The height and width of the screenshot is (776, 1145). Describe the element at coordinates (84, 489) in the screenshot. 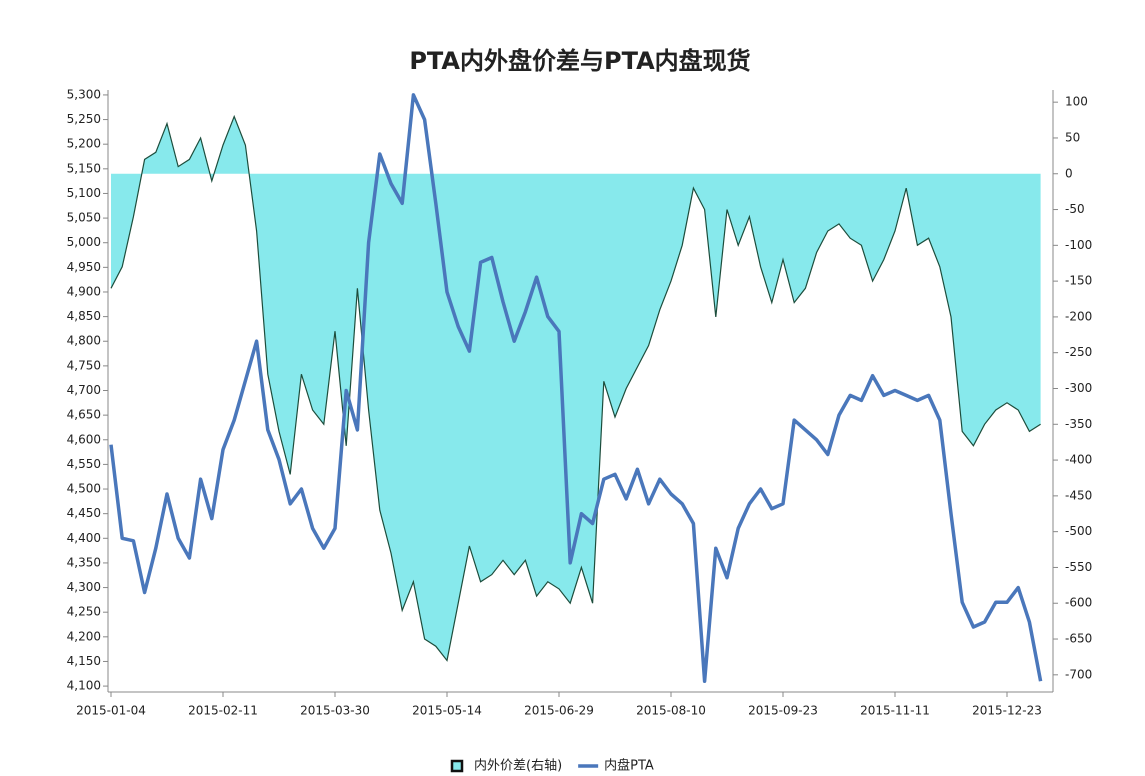

I see `y-tick-label: 4,500` at that location.